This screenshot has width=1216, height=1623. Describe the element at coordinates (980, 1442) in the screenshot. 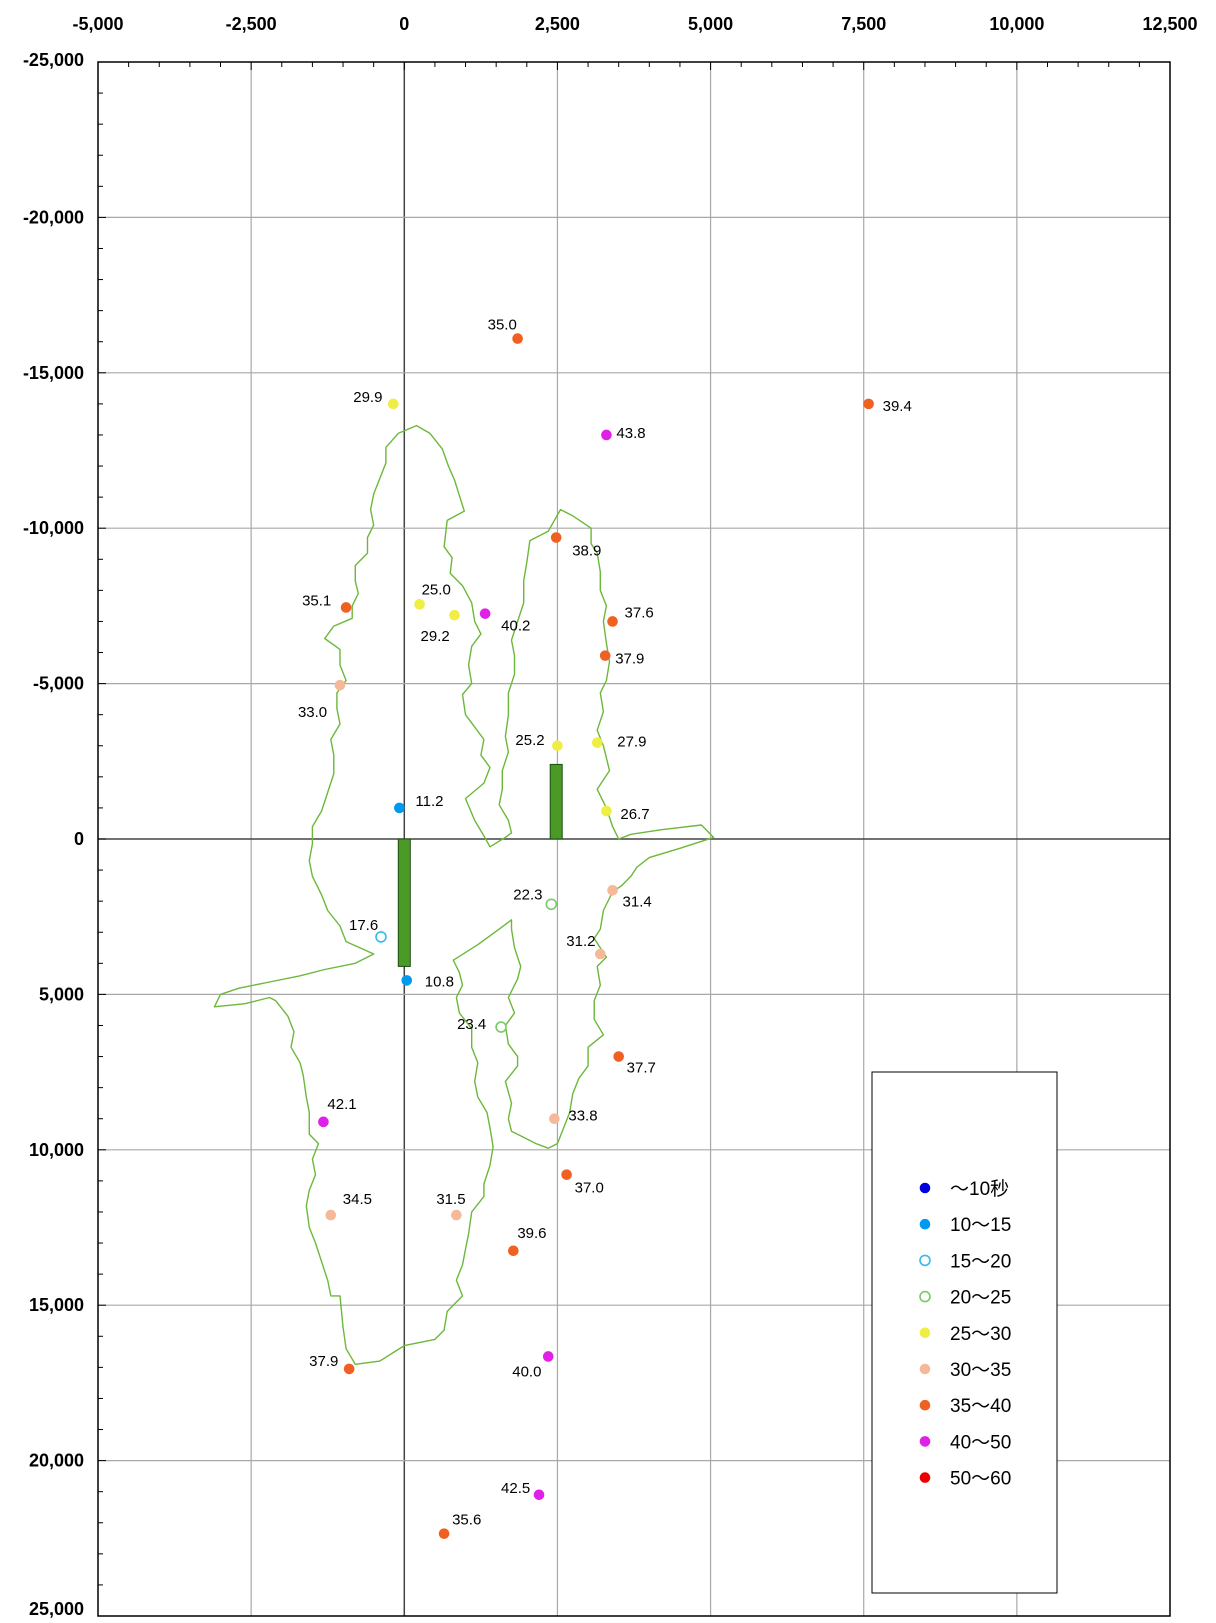

I see `legend-label: 40～50` at that location.